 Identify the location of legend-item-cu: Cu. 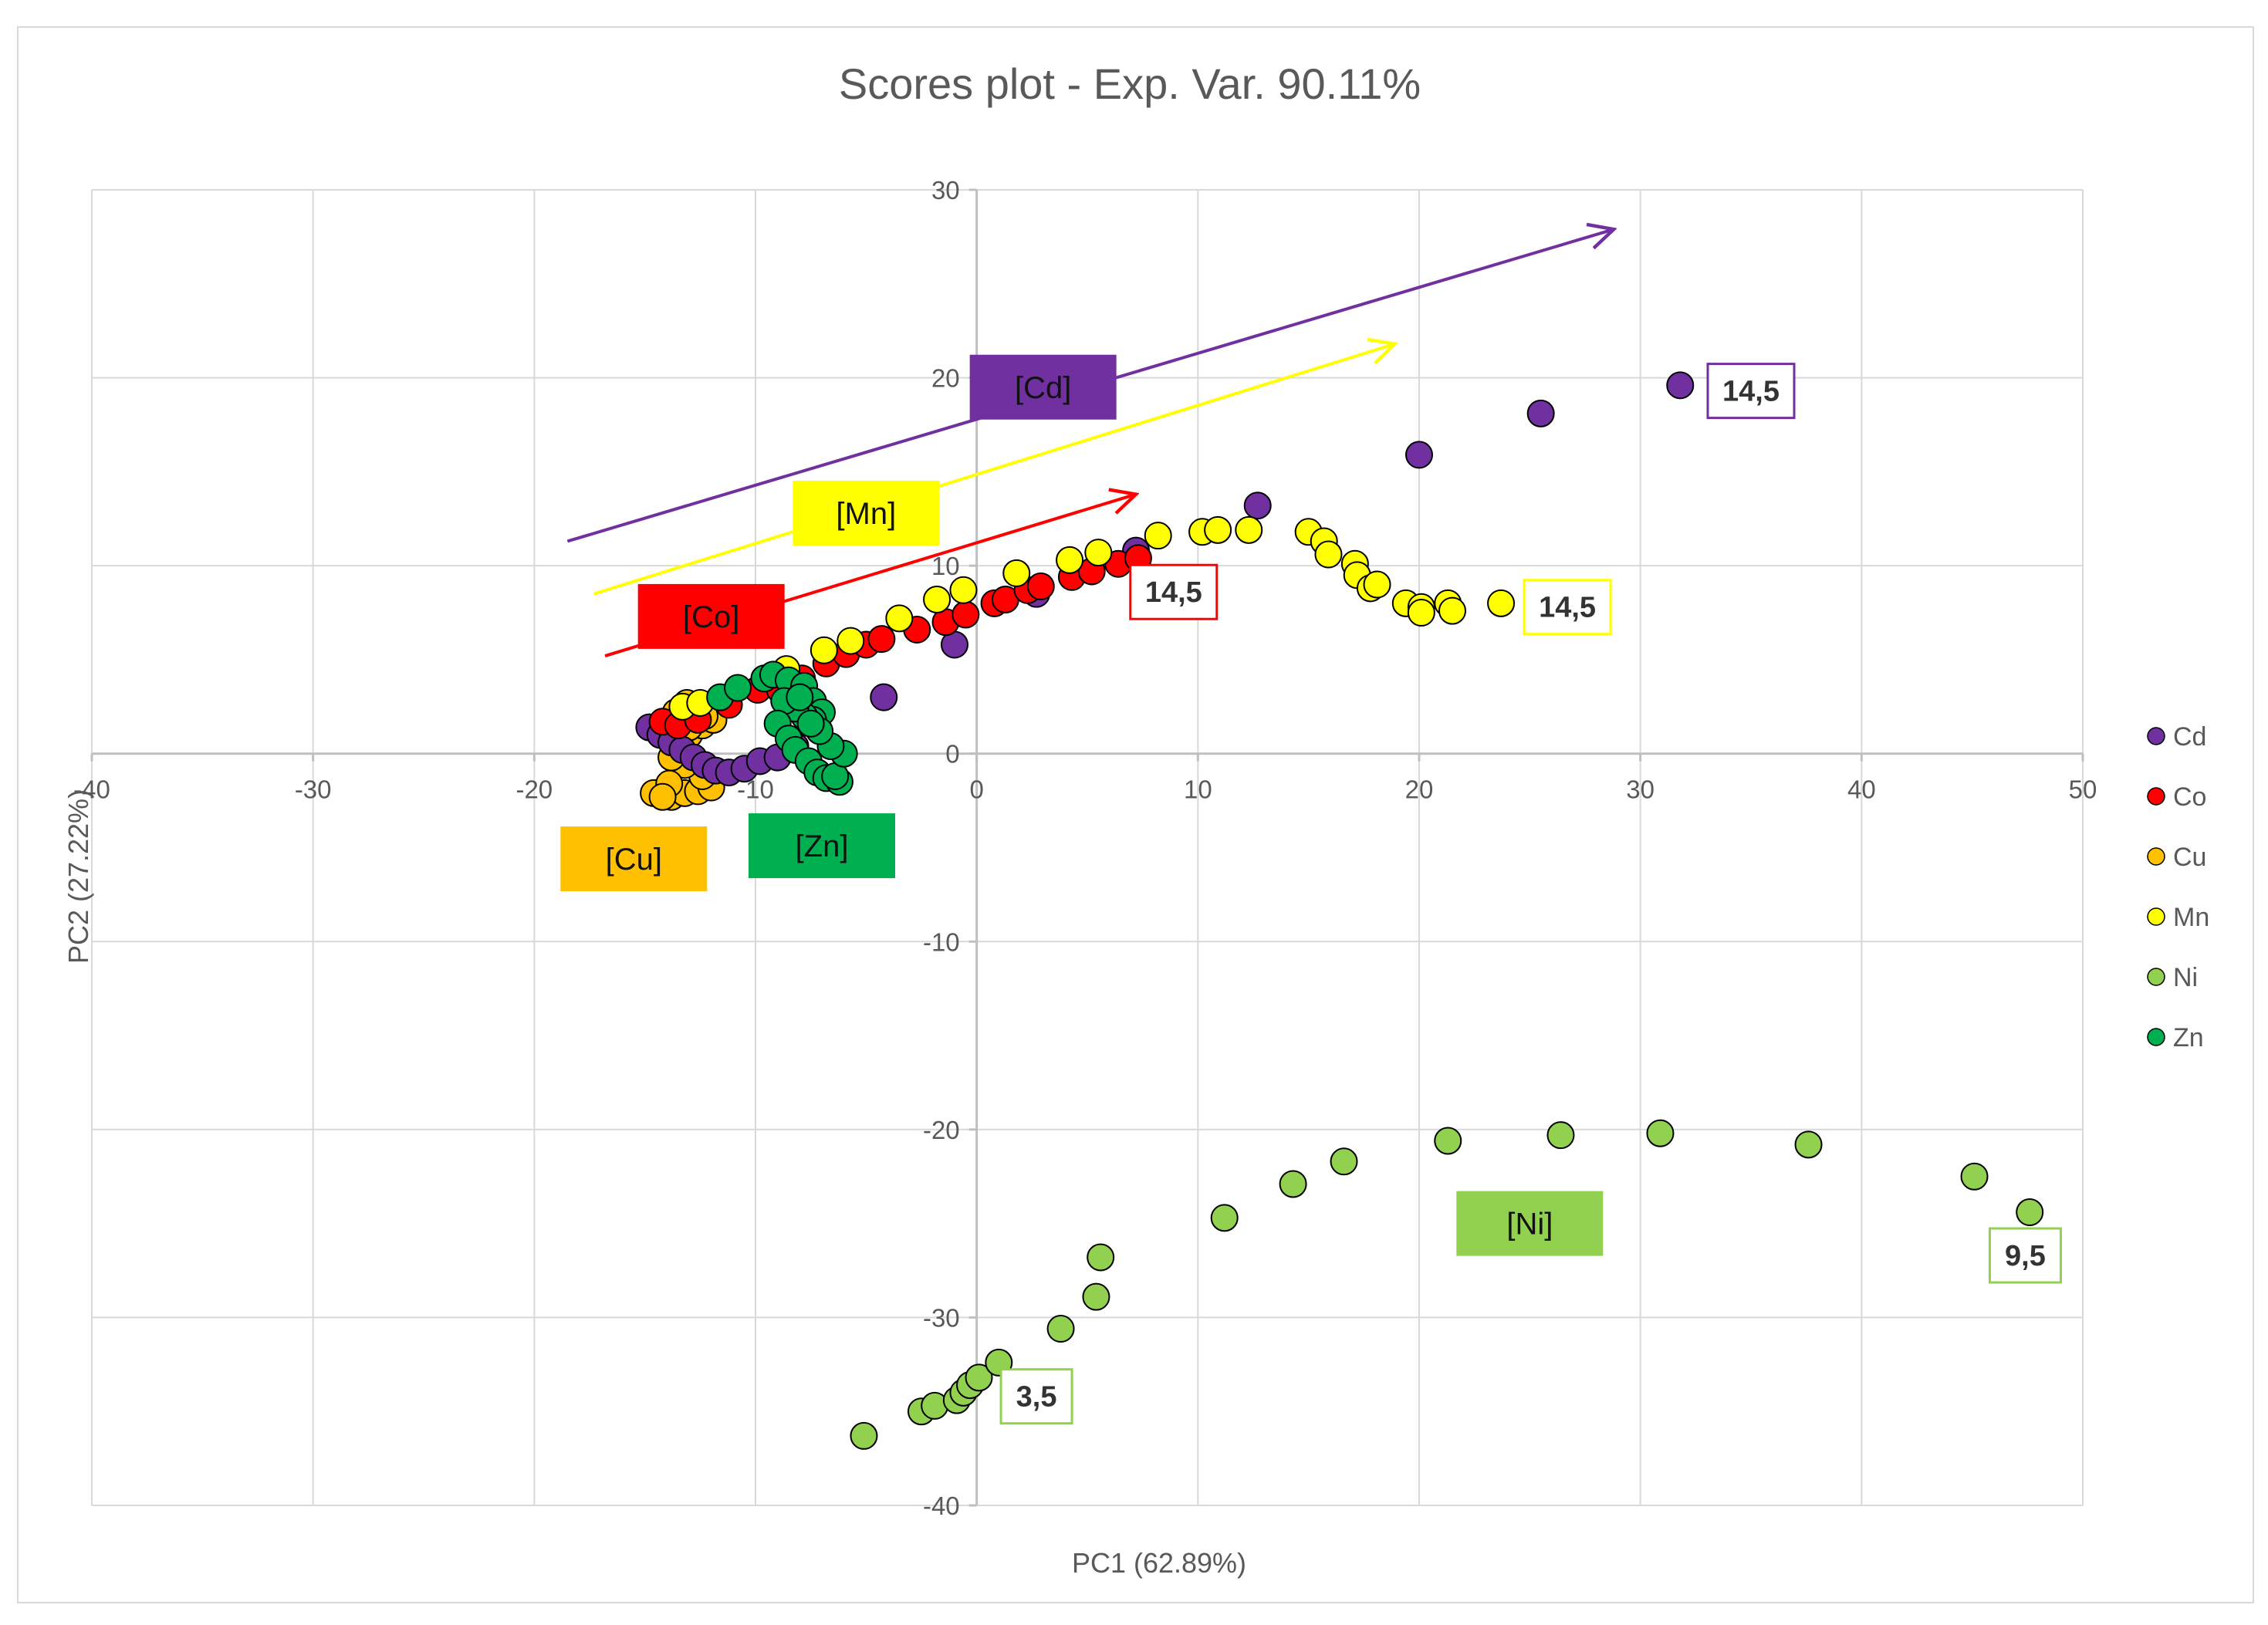
(2176, 857).